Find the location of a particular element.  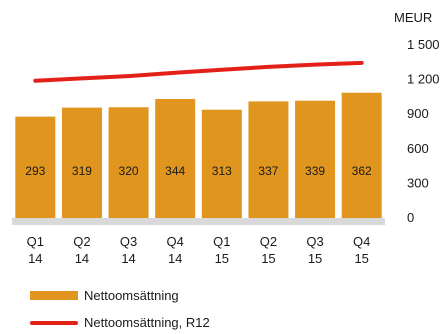

bar-value-label: 293 is located at coordinates (35, 171).